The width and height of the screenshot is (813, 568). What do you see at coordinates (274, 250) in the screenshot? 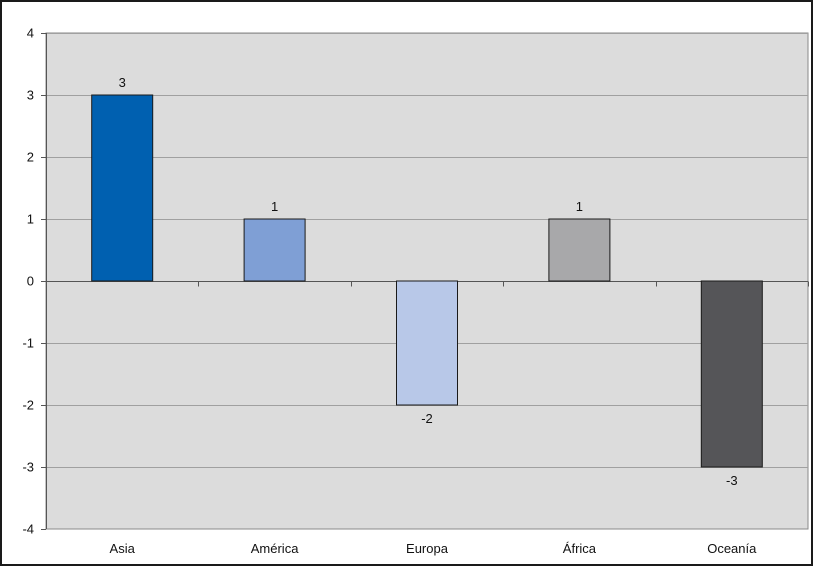
I see `bar-américa` at bounding box center [274, 250].